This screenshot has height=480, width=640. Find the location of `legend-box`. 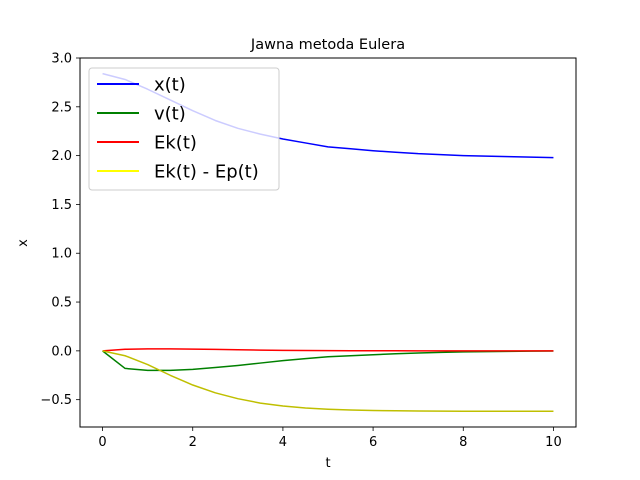

legend-box is located at coordinates (184, 129).